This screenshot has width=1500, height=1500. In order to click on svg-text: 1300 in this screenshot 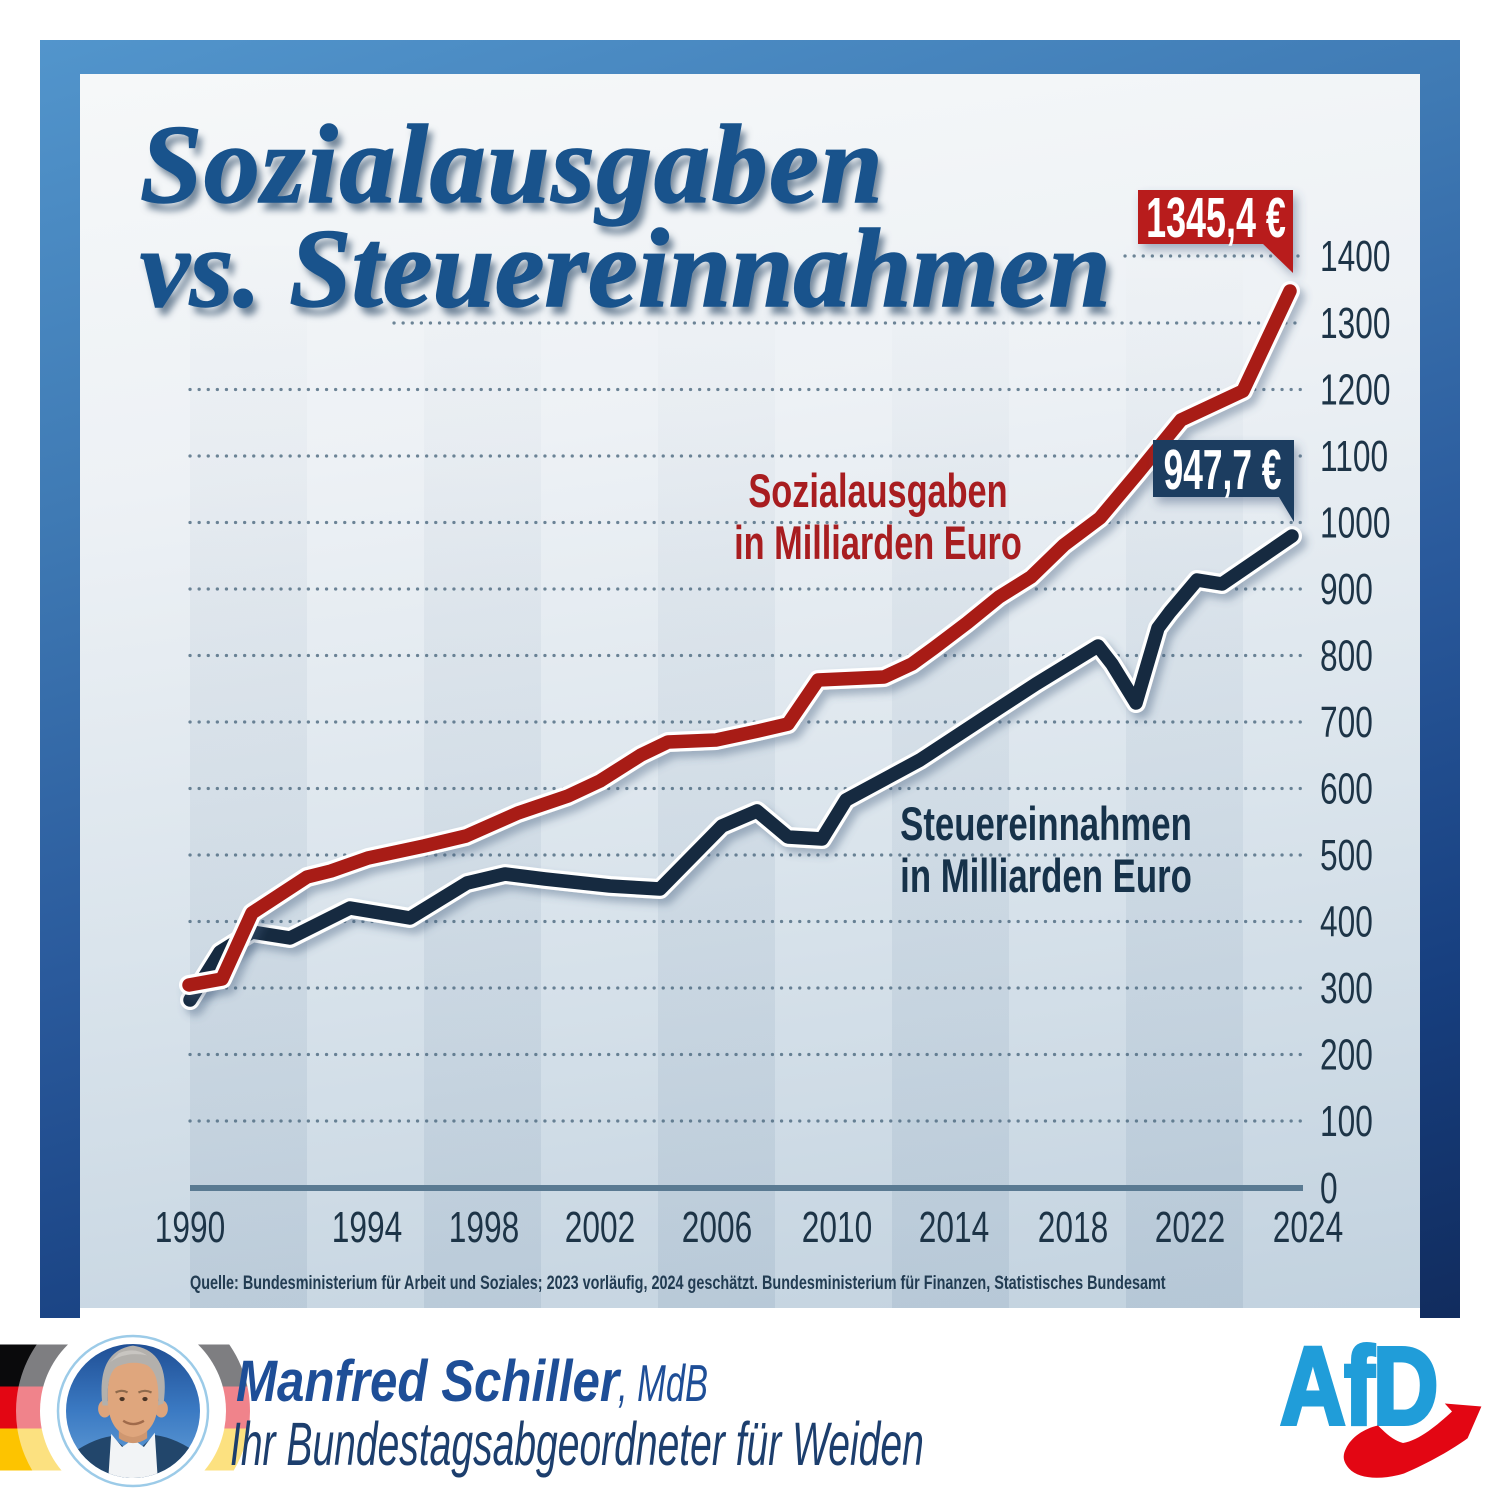, I will do `click(1355, 323)`.